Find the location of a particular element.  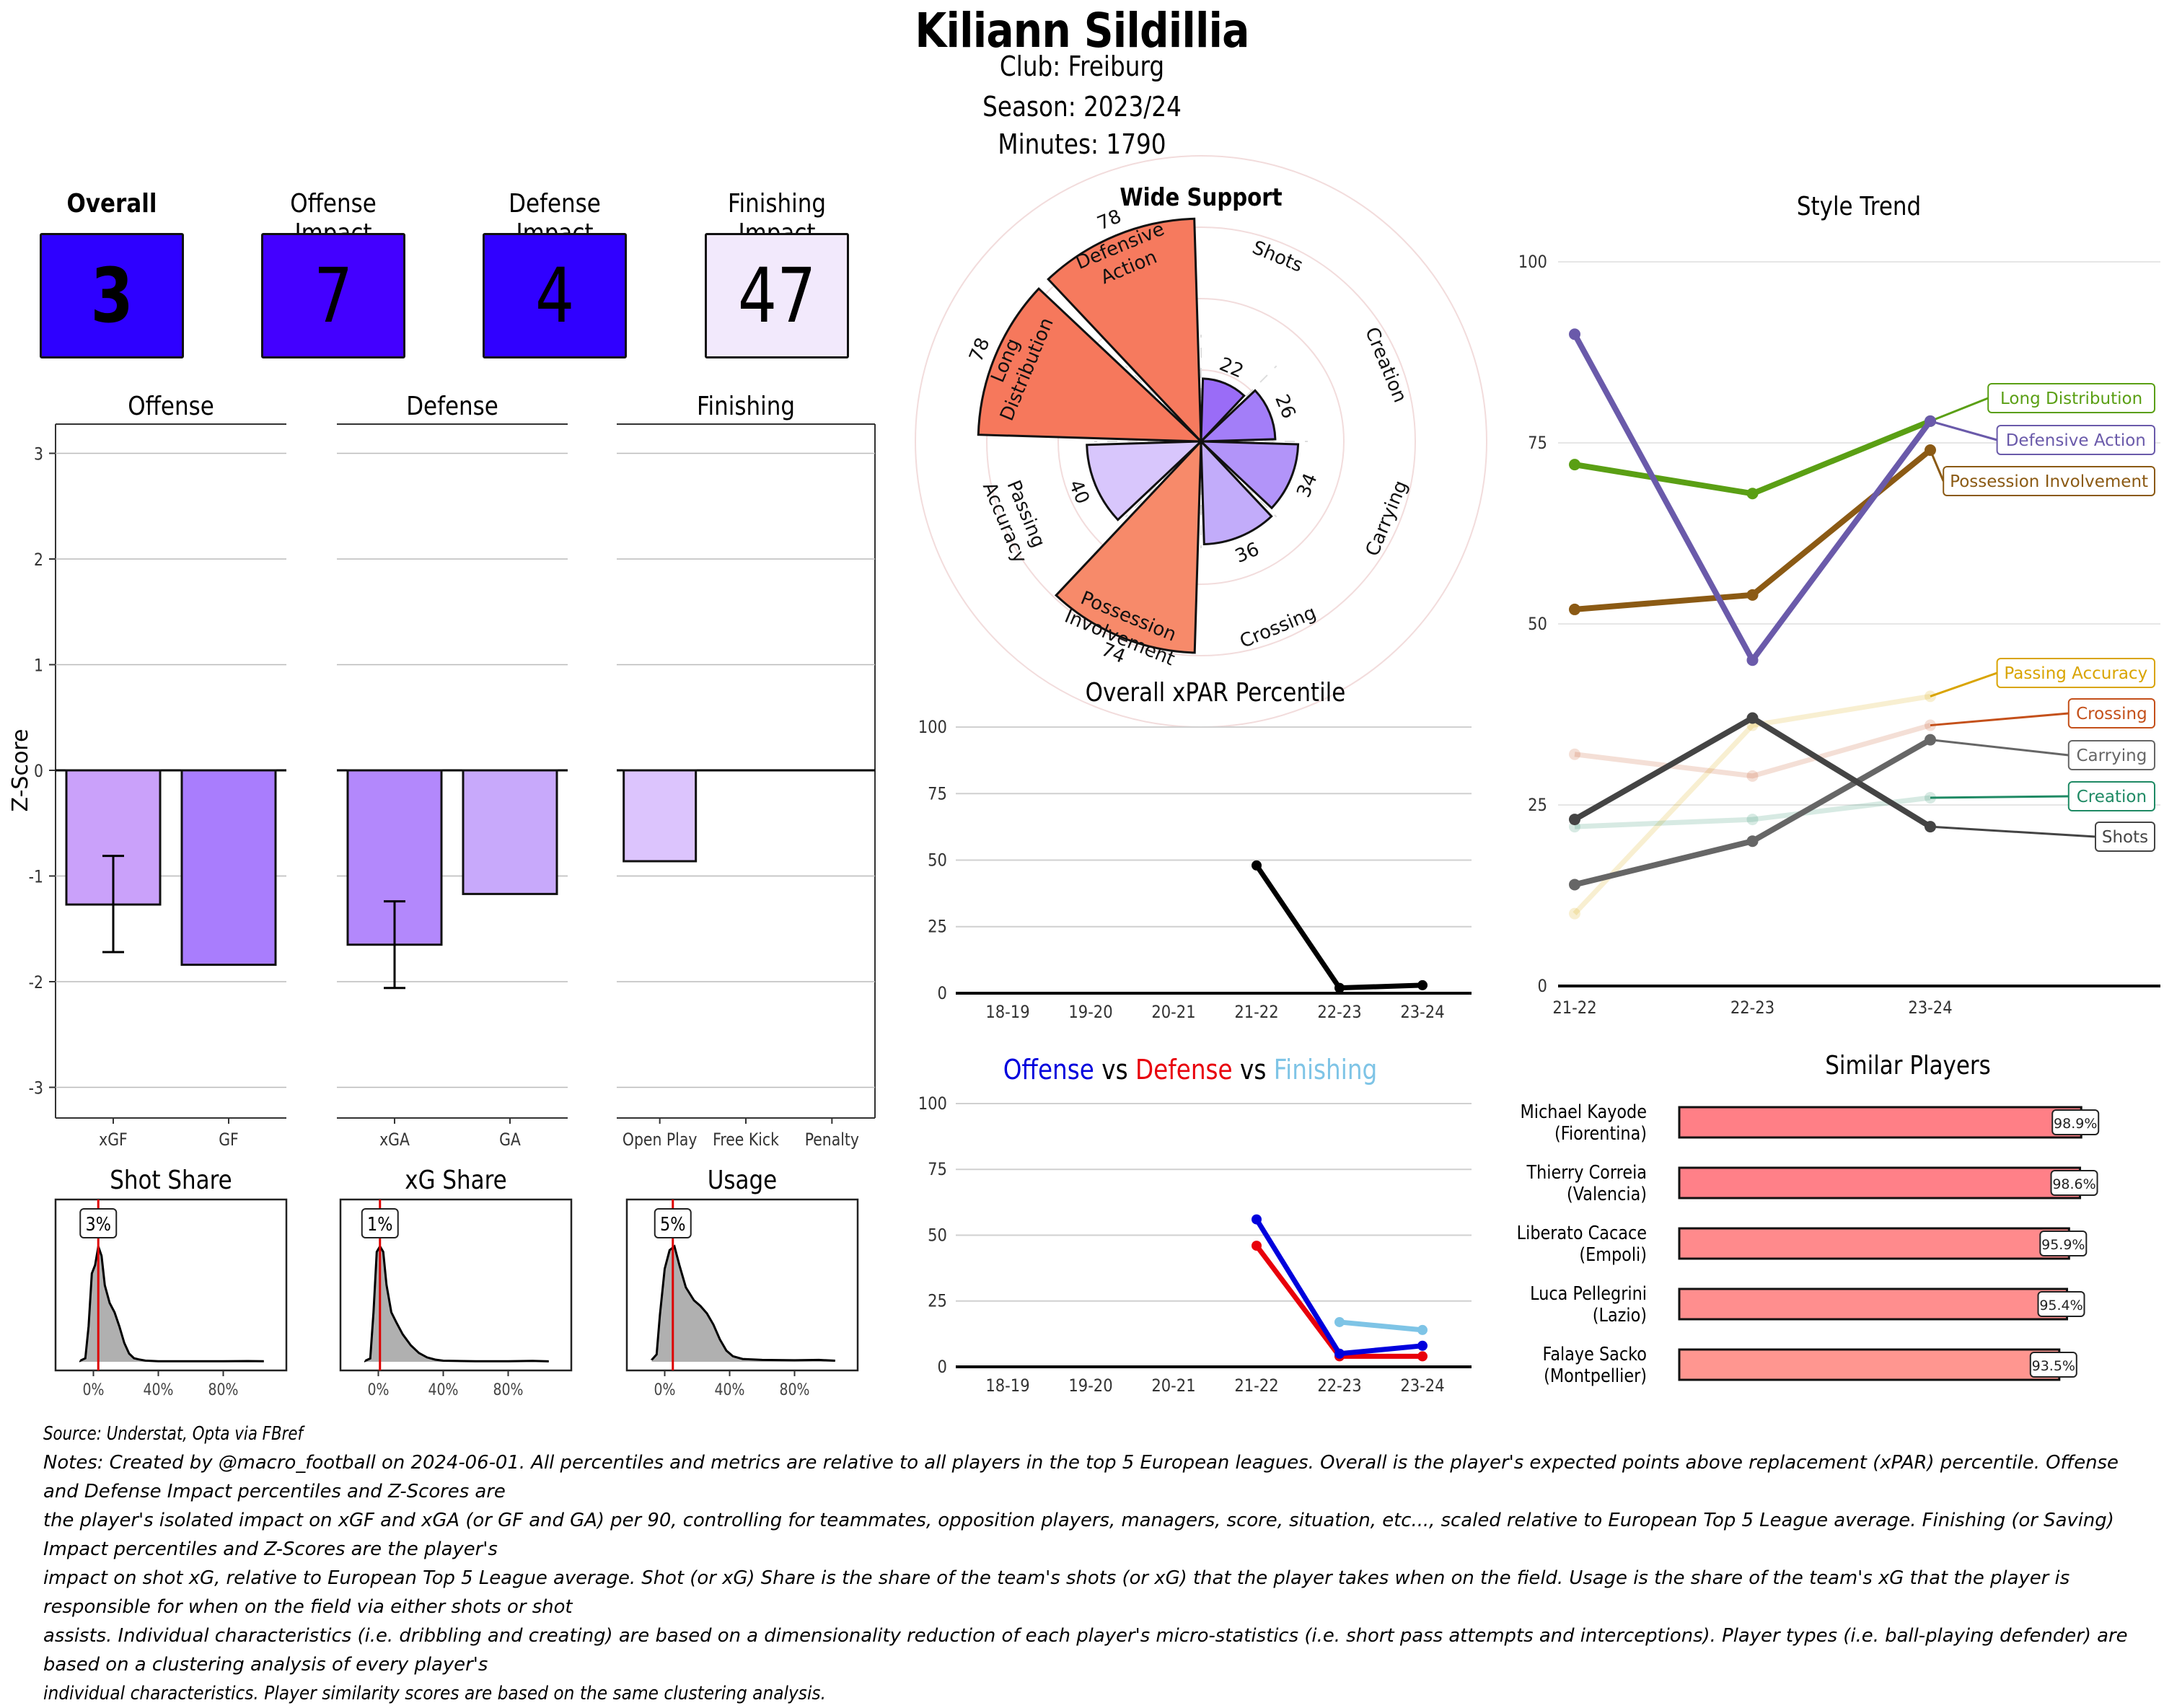

player-club: (Valencia) is located at coordinates (1607, 1193).